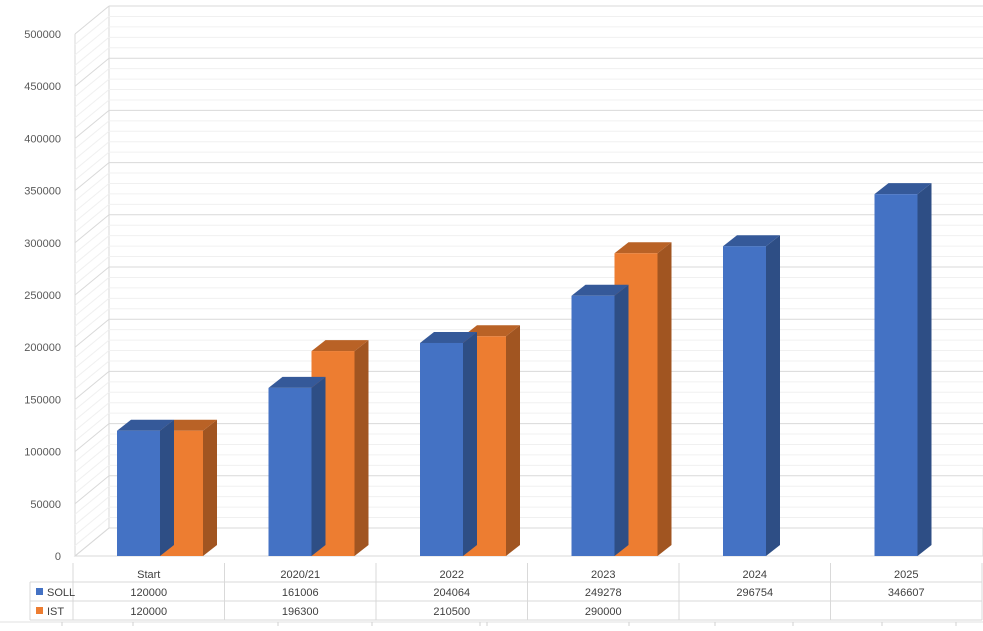 The image size is (983, 631). I want to click on y-tick-label: 100000, so click(42, 453).